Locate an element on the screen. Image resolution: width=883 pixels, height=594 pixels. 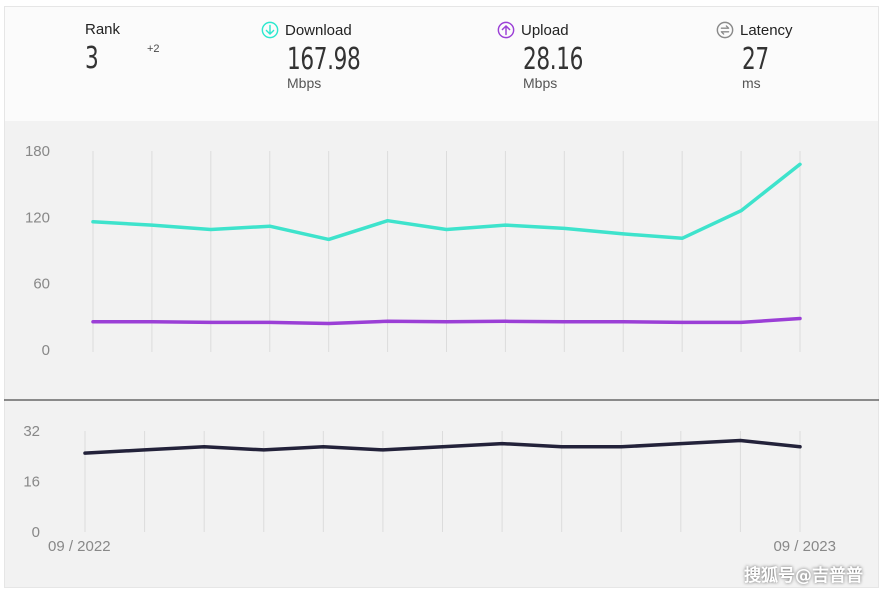
watermark-text: 搜狐号@吉普普 is located at coordinates (803, 576).